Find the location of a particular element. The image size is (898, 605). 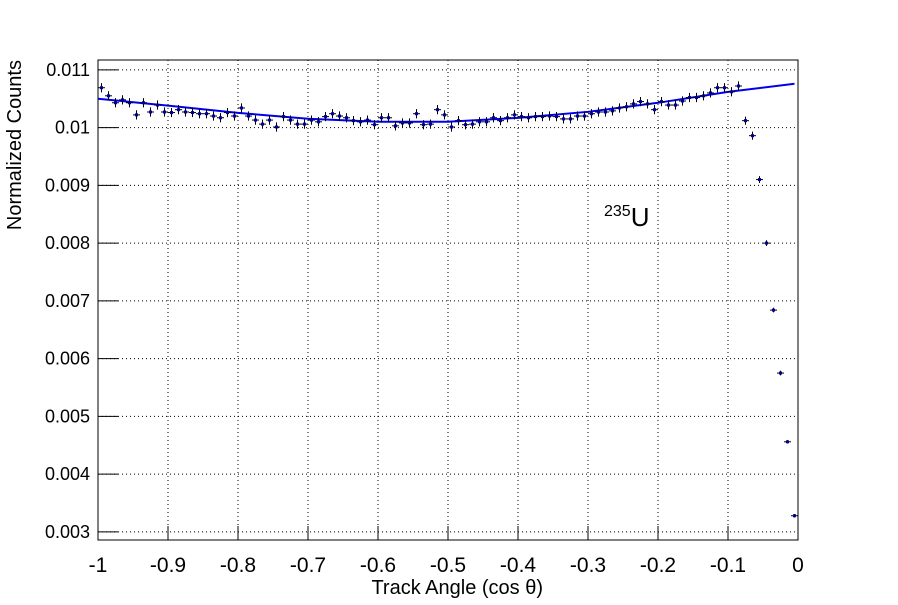

annotation-superscript: 235 is located at coordinates (617, 211).